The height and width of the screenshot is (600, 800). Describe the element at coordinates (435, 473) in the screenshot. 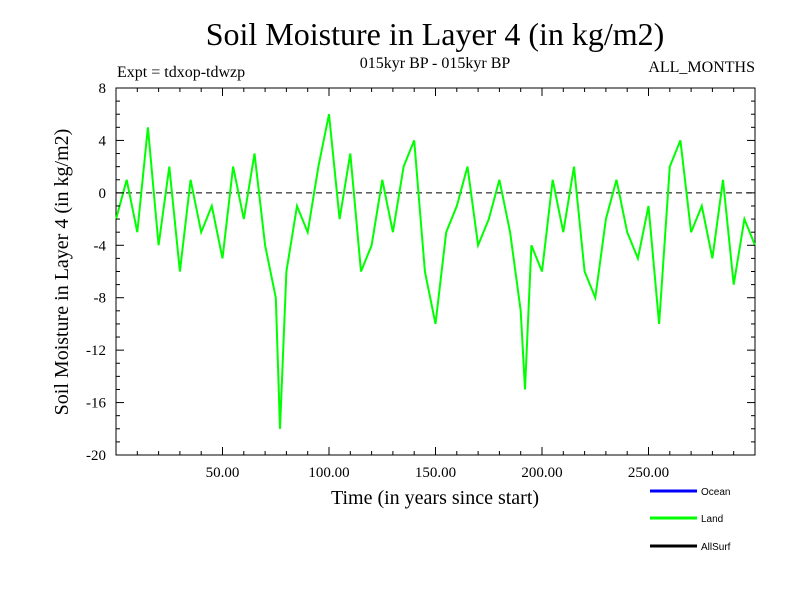

I see `x-tick-label: 150.00` at that location.